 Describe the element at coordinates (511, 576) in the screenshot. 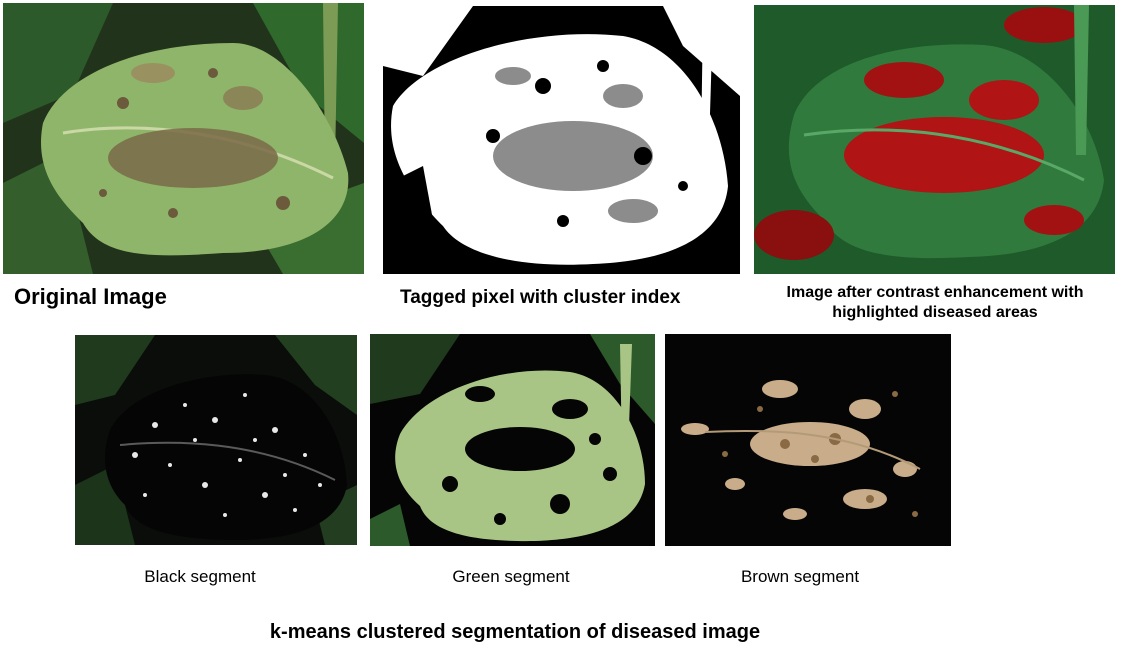

I see `green-segment-label: Green segment` at that location.